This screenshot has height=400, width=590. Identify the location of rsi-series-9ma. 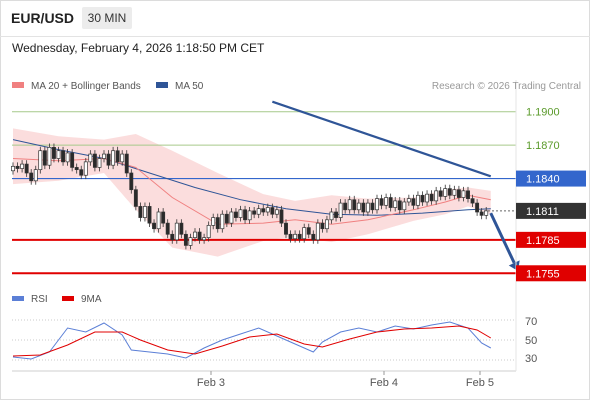
(252, 341).